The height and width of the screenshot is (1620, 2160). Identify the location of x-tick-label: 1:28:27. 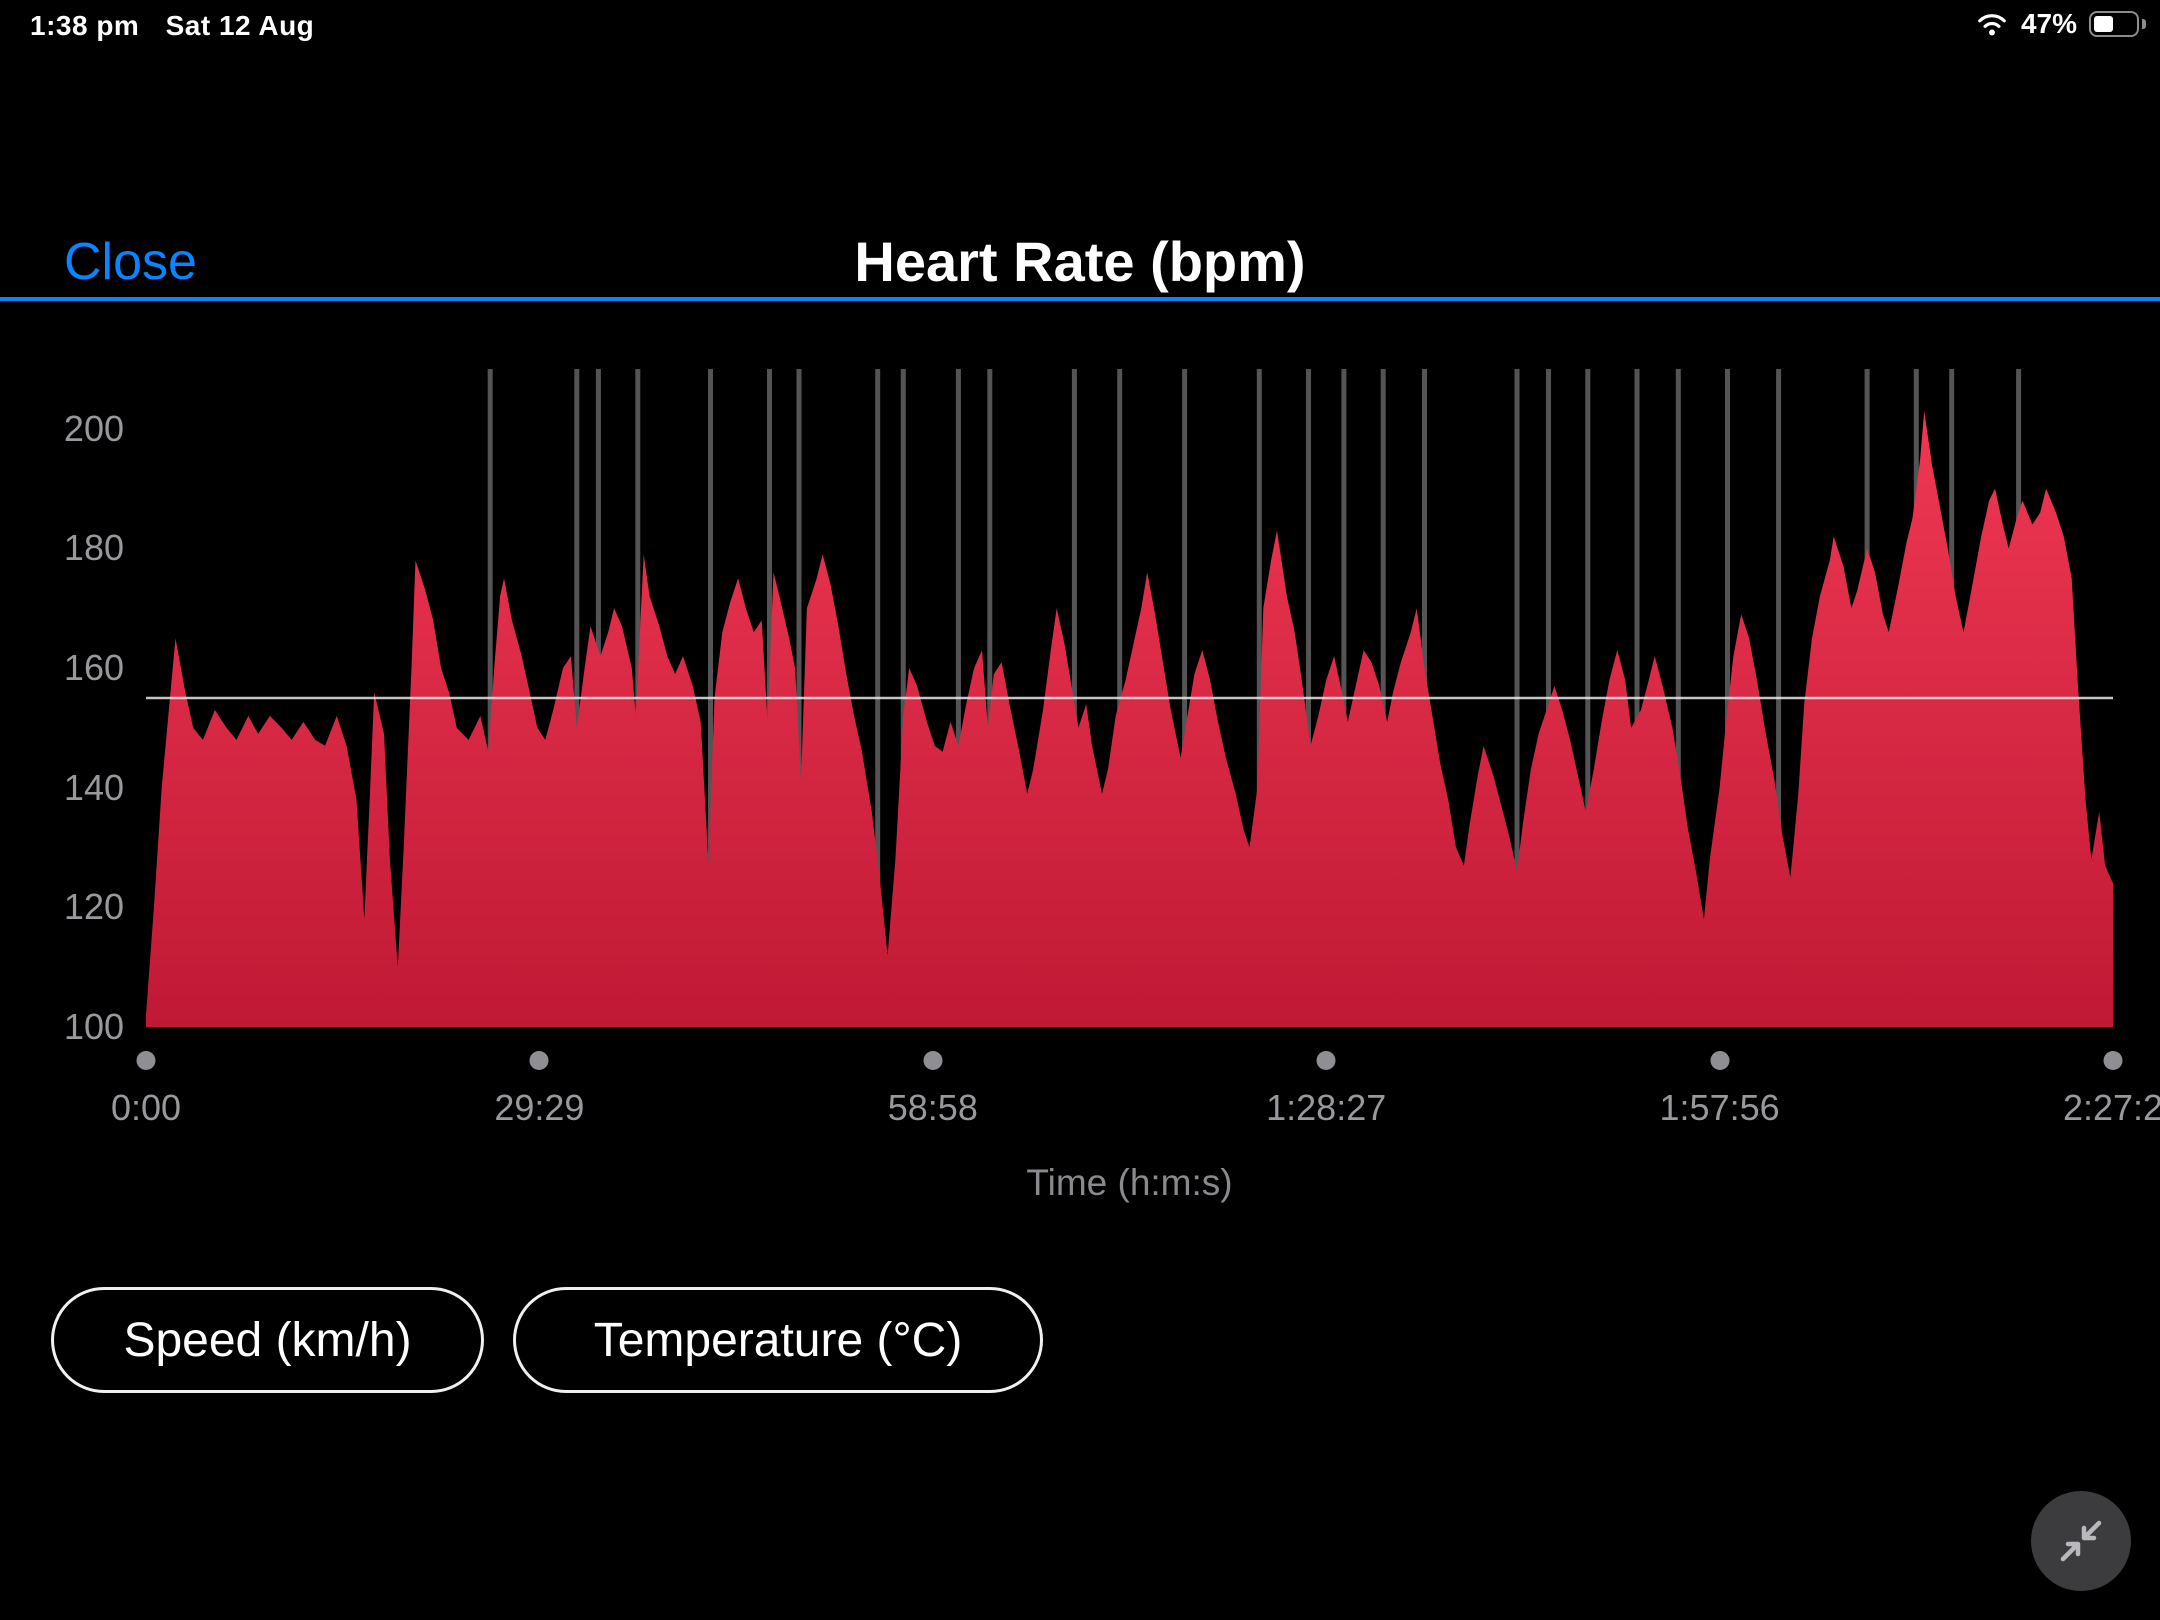
(1326, 1107).